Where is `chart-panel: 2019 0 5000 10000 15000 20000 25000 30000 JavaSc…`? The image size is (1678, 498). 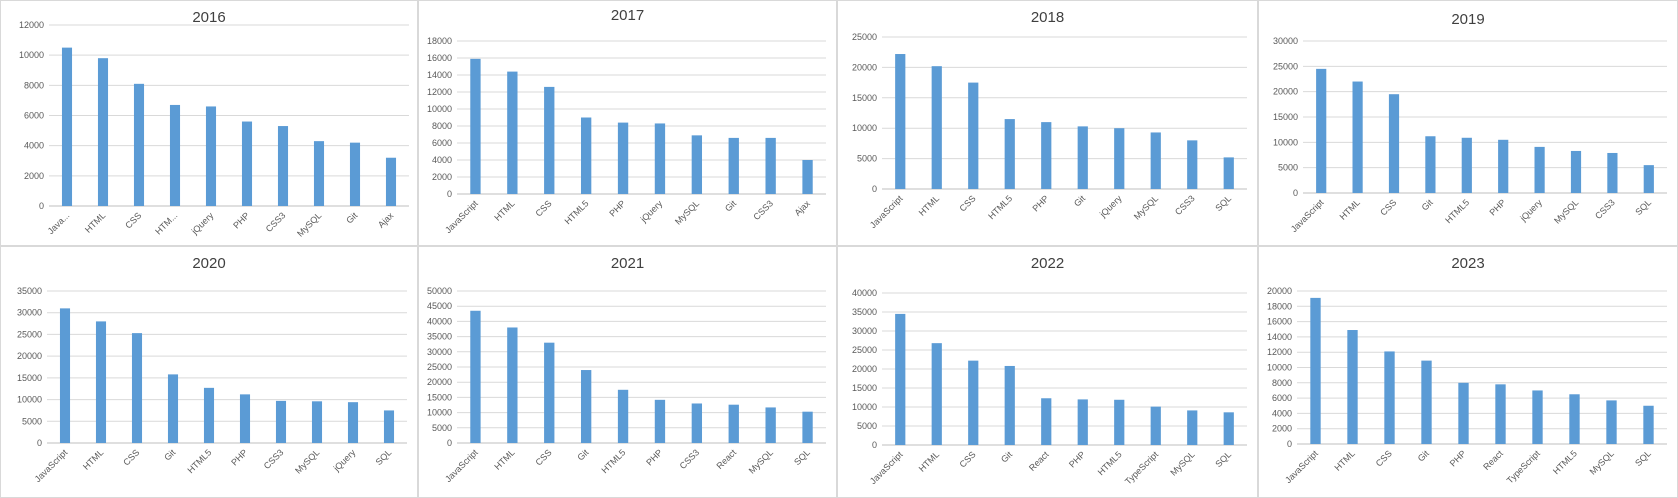 chart-panel: 2019 0 5000 10000 15000 20000 25000 30000 JavaSc… is located at coordinates (1468, 123).